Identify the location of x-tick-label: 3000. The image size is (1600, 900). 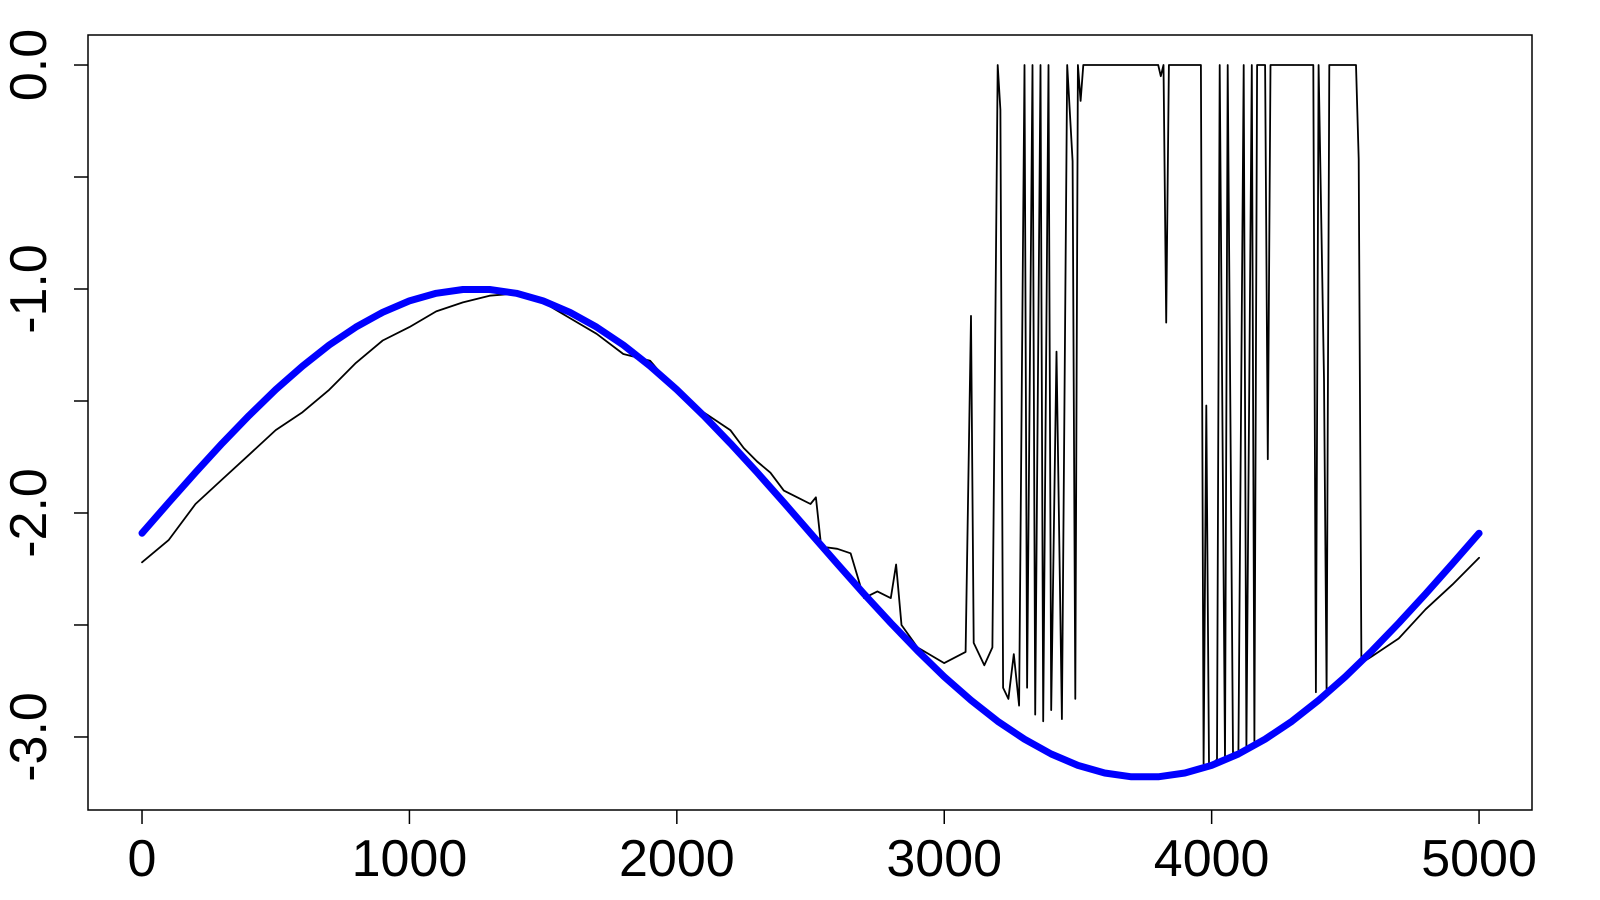
(944, 859).